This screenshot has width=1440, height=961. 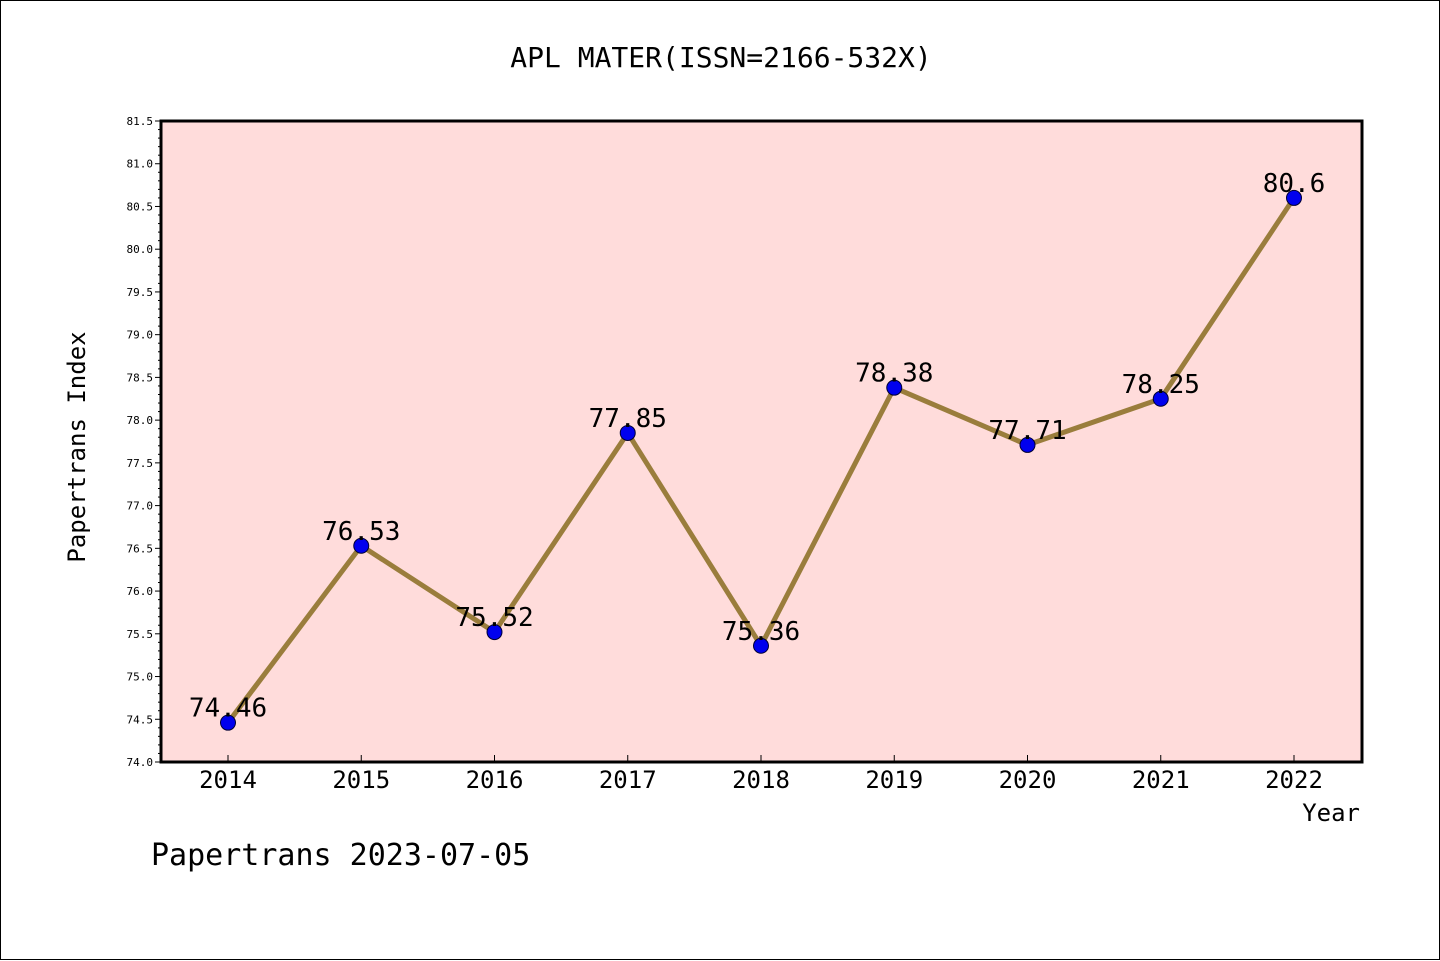 What do you see at coordinates (1027, 431) in the screenshot?
I see `data-label: 77.71` at bounding box center [1027, 431].